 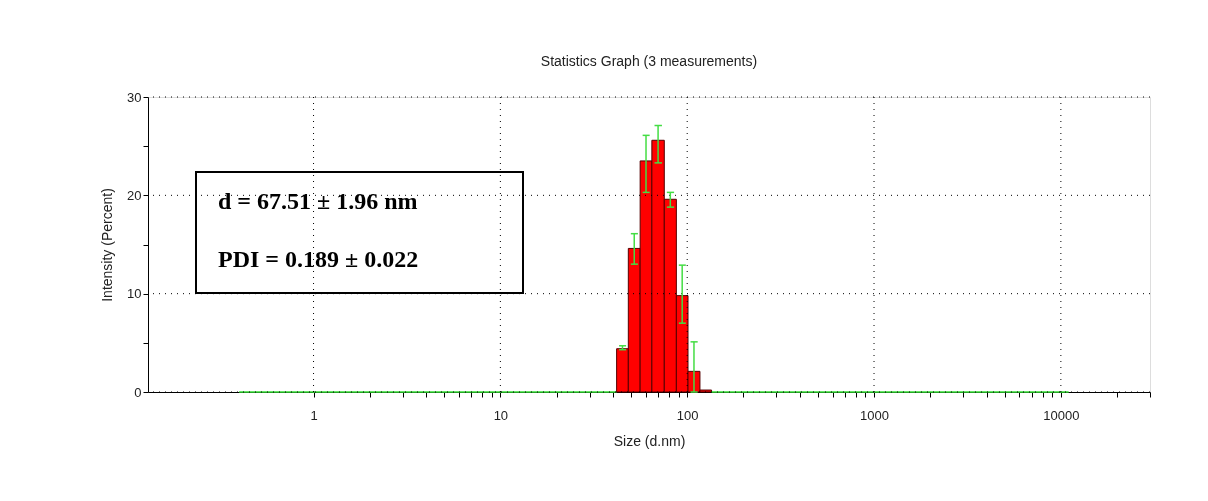 I want to click on chart-title: Statistics Graph (3 measurements), so click(x=649, y=61).